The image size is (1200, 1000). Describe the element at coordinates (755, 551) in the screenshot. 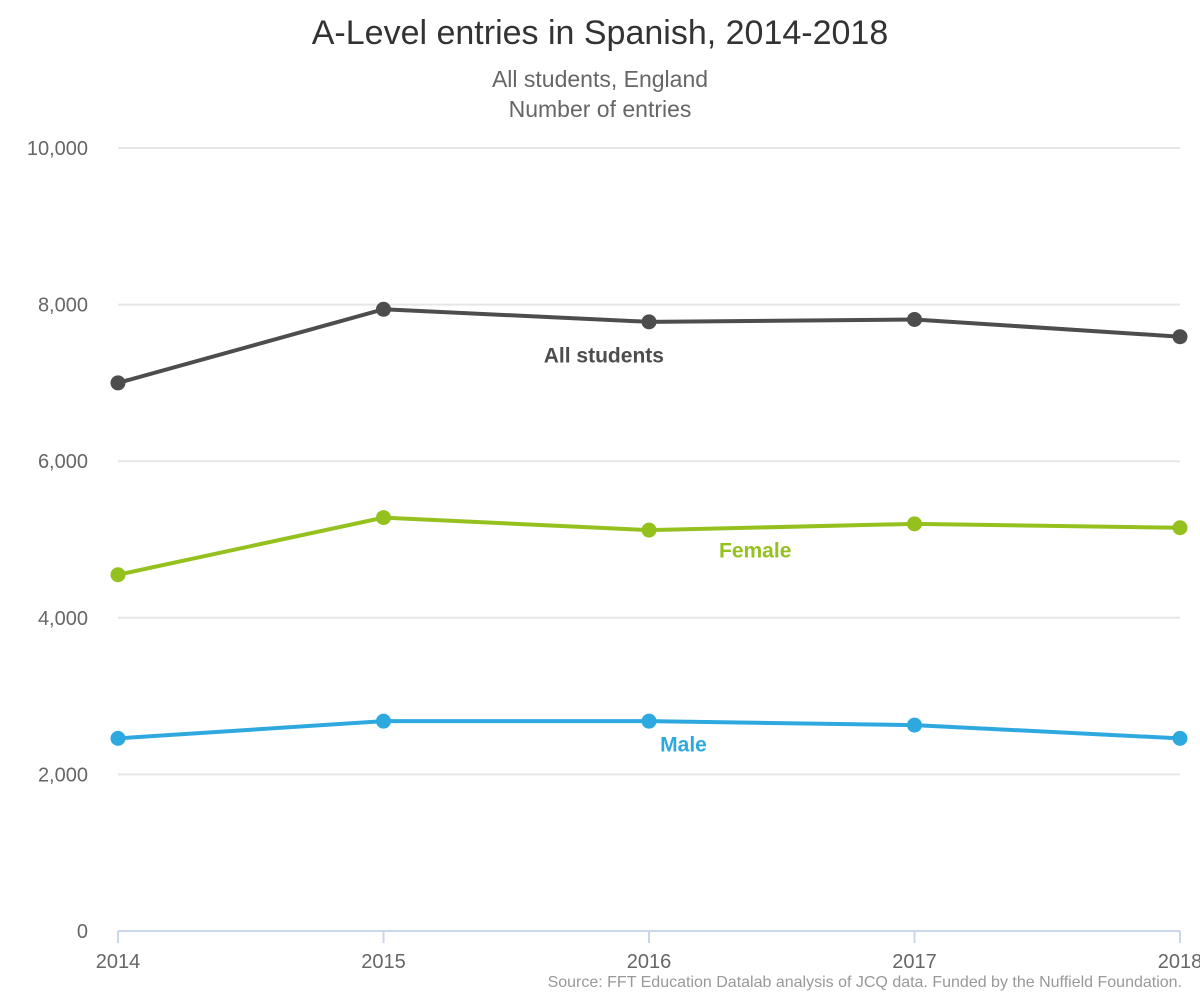

I see `series-label: Female` at that location.